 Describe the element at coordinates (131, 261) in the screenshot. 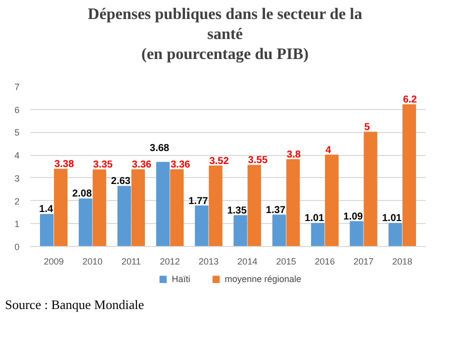

I see `x-tick-label: 2011` at that location.